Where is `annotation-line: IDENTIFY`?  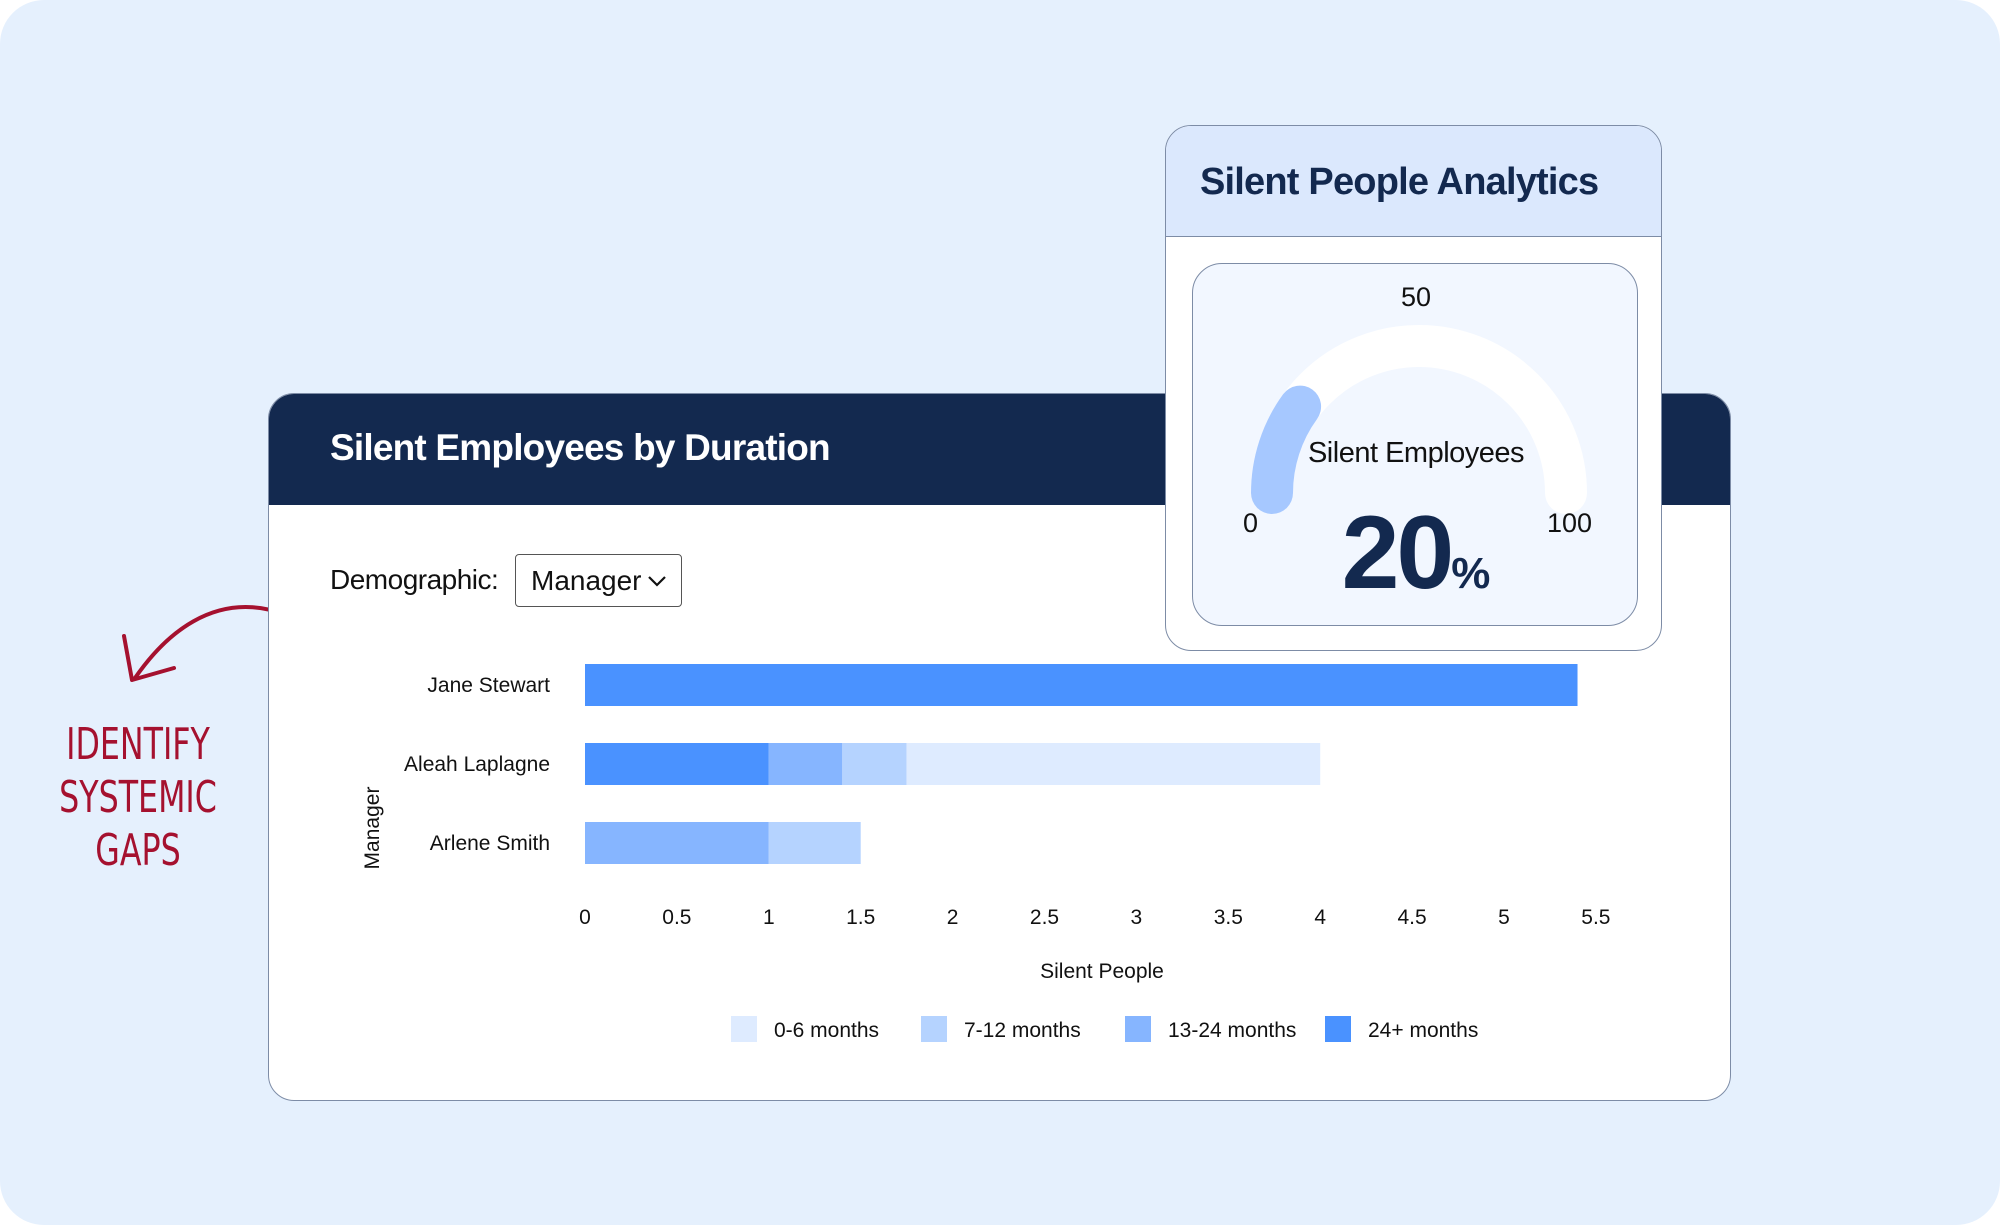 annotation-line: IDENTIFY is located at coordinates (138, 744).